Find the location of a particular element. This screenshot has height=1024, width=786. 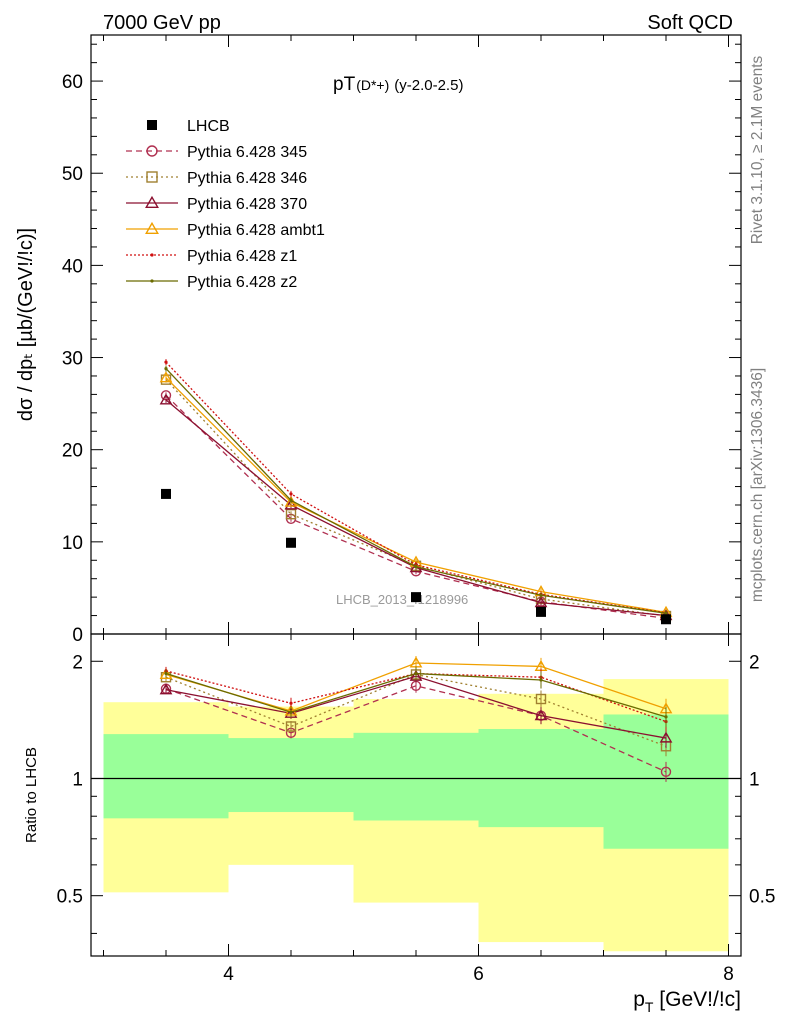

ratio-y-tick-label-right: 1 is located at coordinates (754, 779).